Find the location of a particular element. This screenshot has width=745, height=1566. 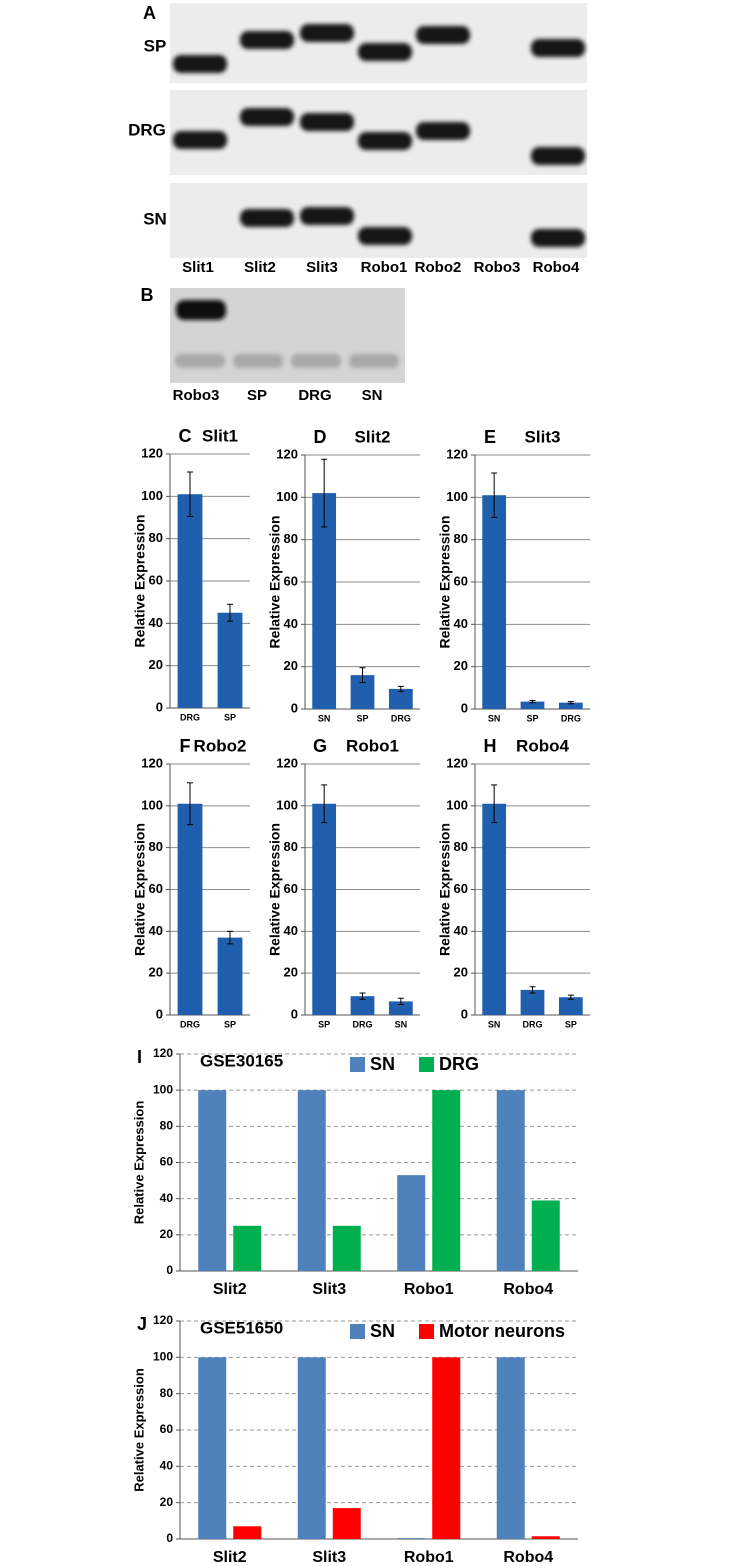

y-tick-label: 0 is located at coordinates (159, 706).